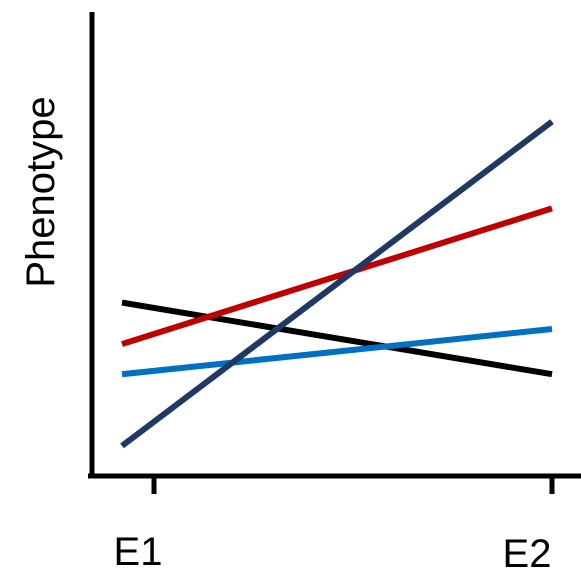 The height and width of the screenshot is (574, 581). What do you see at coordinates (138, 552) in the screenshot?
I see `x-tick-label-e1: E1` at bounding box center [138, 552].